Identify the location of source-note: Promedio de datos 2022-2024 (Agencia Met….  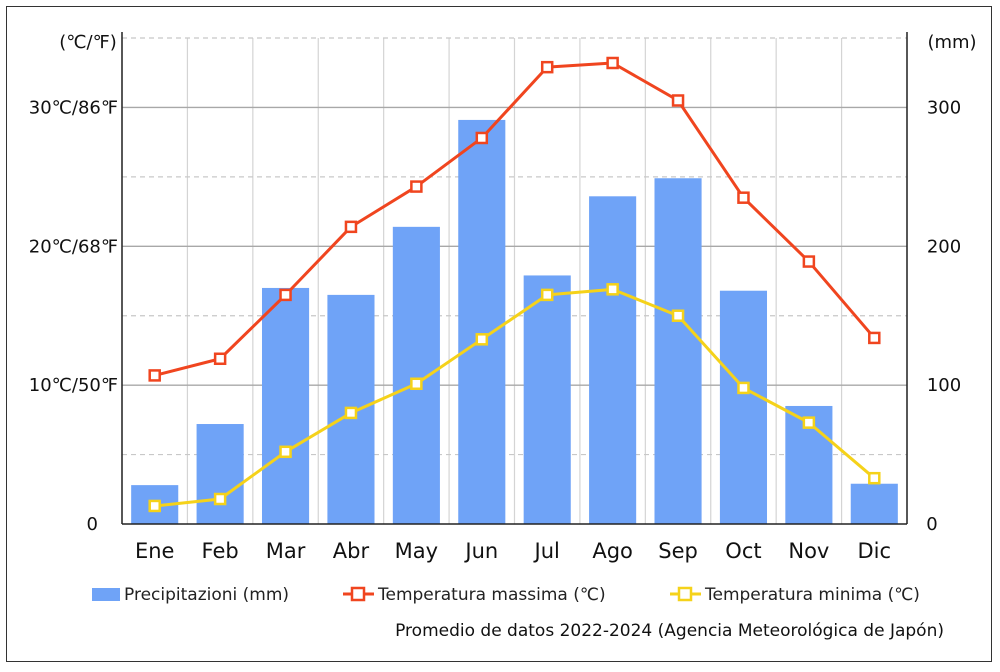
(669, 631).